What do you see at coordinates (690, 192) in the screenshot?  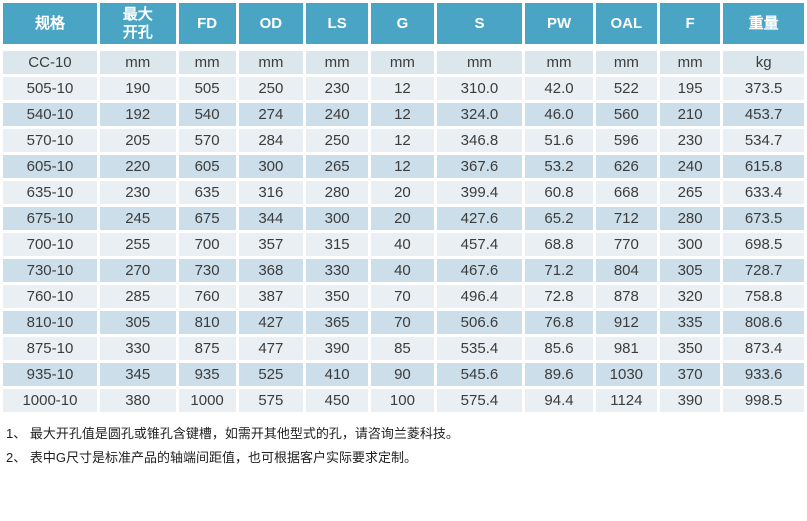 I see `table-cell: 265` at bounding box center [690, 192].